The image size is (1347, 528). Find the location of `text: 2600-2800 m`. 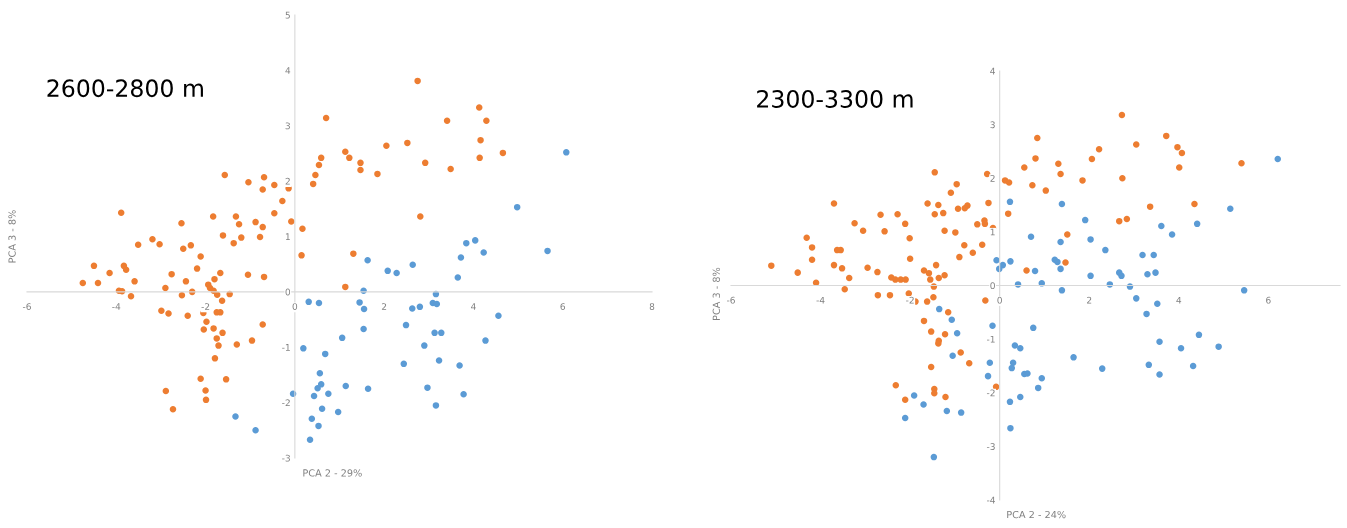

text: 2600-2800 m is located at coordinates (125, 88).